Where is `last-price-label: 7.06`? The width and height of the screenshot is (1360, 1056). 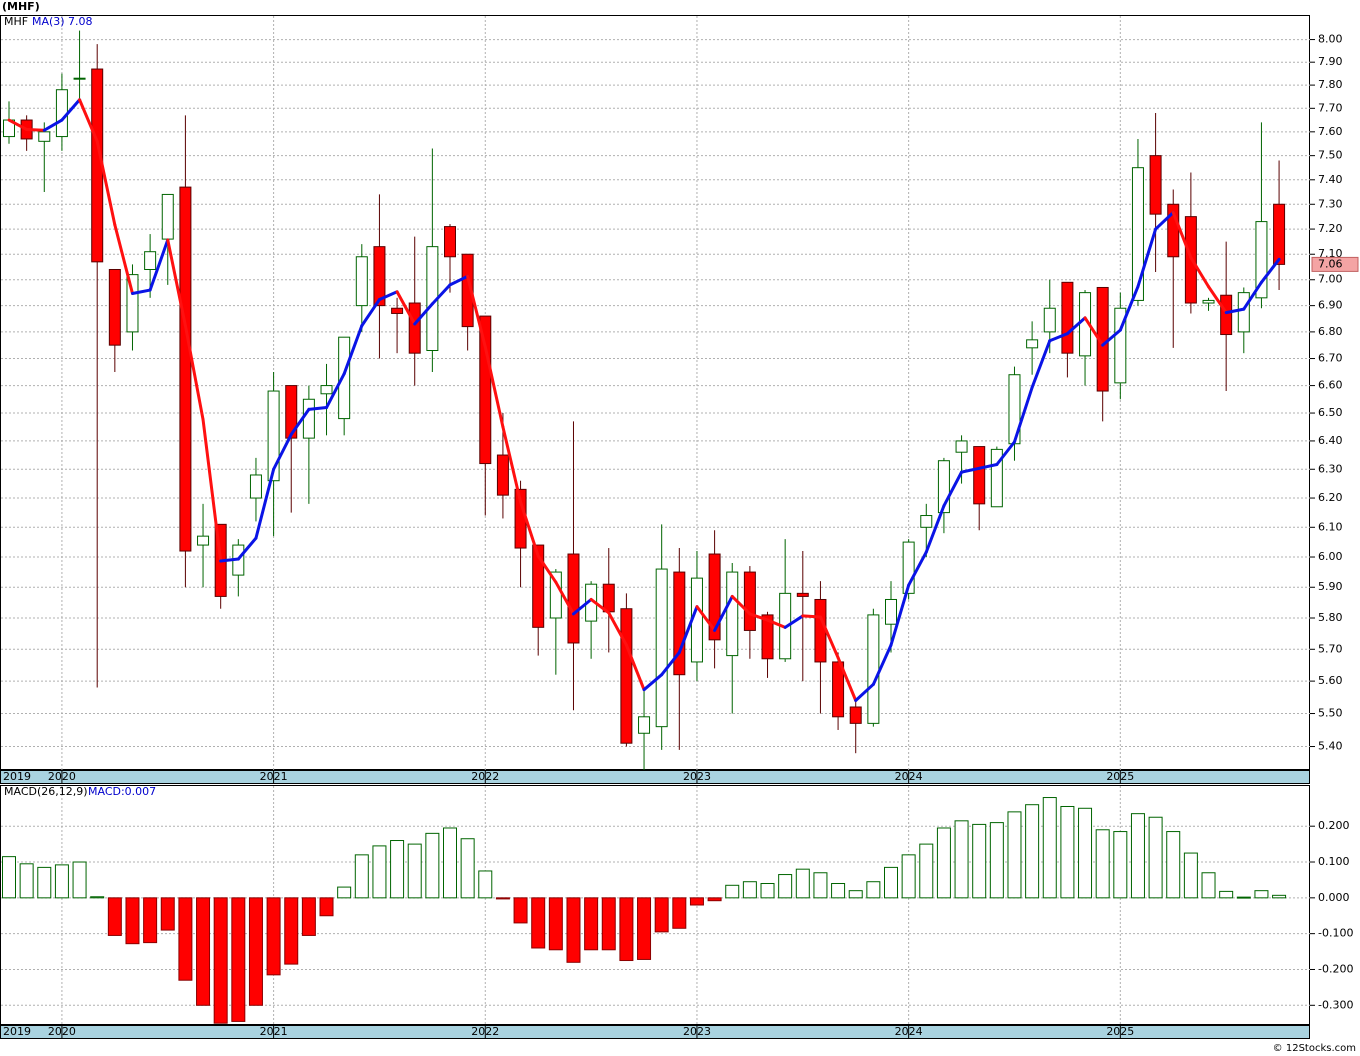 last-price-label: 7.06 is located at coordinates (1330, 263).